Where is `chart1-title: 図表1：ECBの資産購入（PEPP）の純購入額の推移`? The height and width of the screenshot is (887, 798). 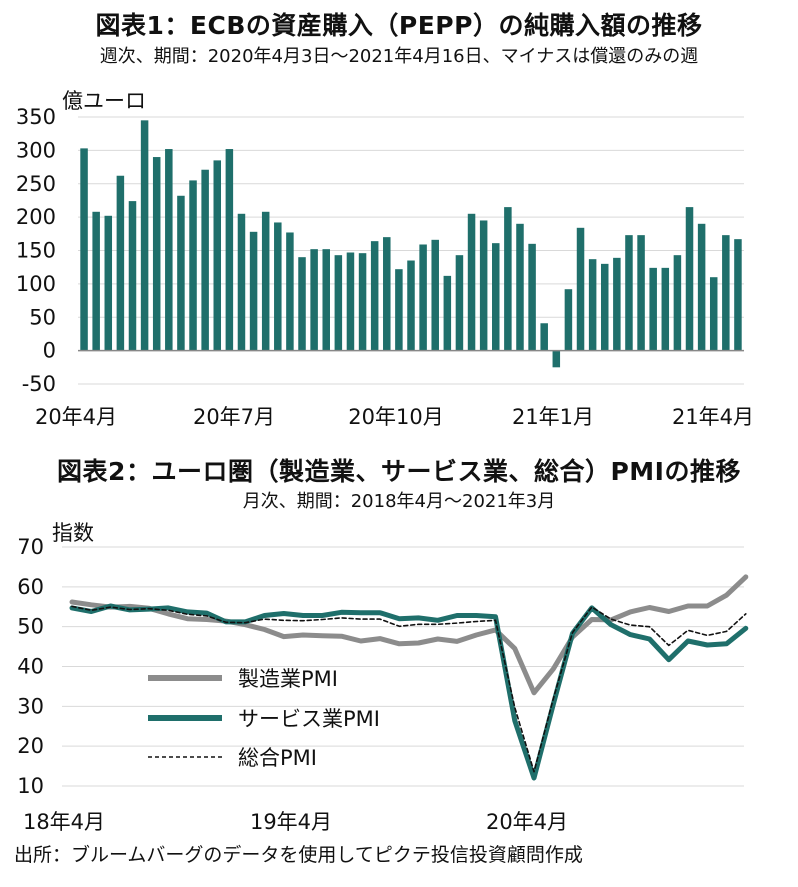
chart1-title: 図表1：ECBの資産購入（PEPP）の純購入額の推移 is located at coordinates (399, 25).